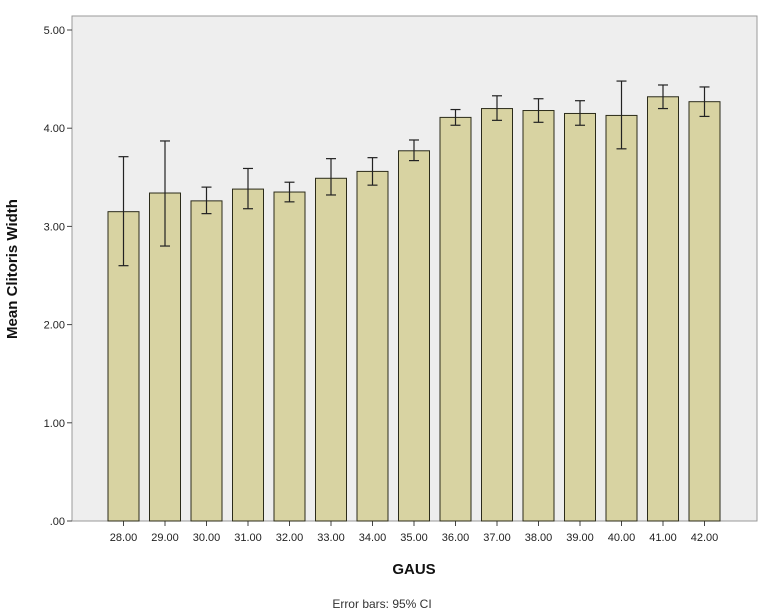 This screenshot has width=768, height=616. I want to click on y-tick-label: 1.00, so click(54, 424).